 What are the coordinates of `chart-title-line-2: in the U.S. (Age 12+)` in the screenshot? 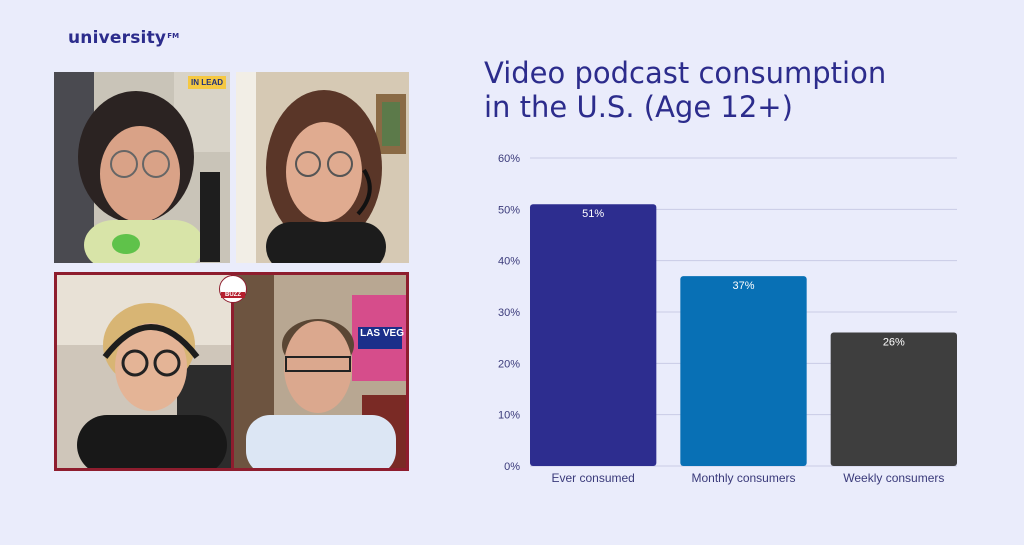 It's located at (638, 107).